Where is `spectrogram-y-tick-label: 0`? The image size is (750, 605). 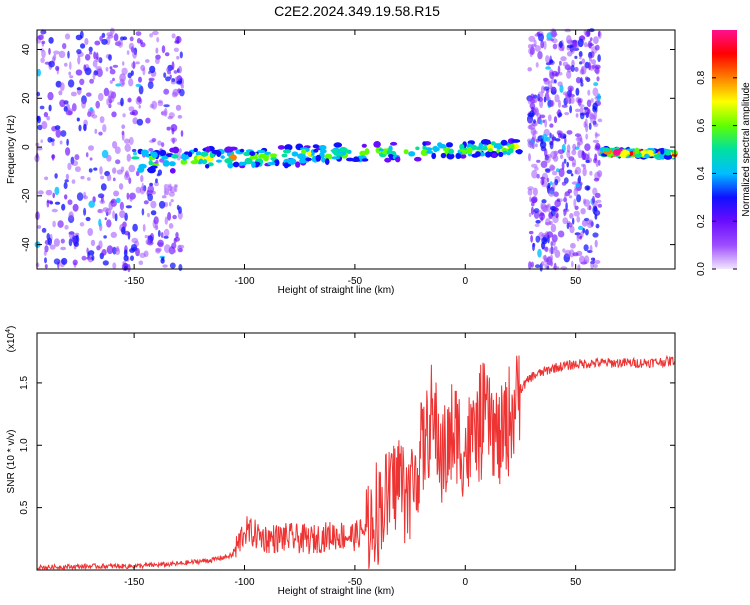 spectrogram-y-tick-label: 0 is located at coordinates (26, 147).